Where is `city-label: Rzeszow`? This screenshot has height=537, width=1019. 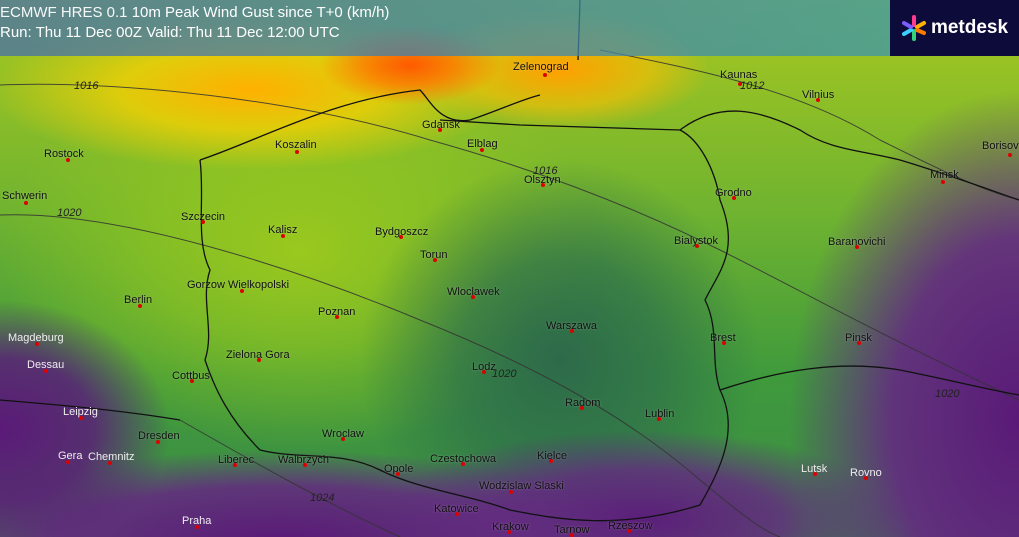 city-label: Rzeszow is located at coordinates (630, 526).